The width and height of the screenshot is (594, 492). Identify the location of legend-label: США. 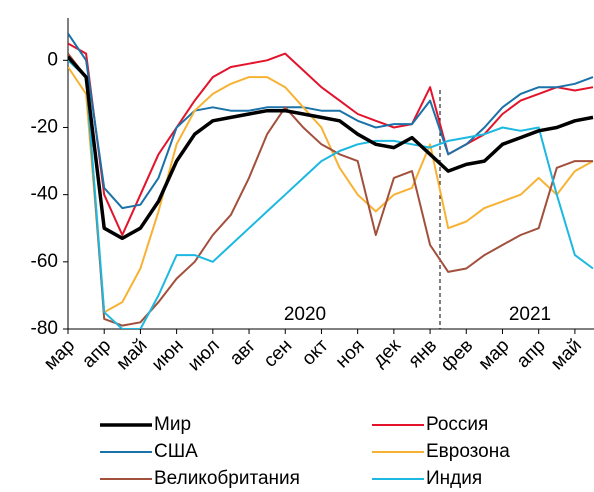
(176, 451).